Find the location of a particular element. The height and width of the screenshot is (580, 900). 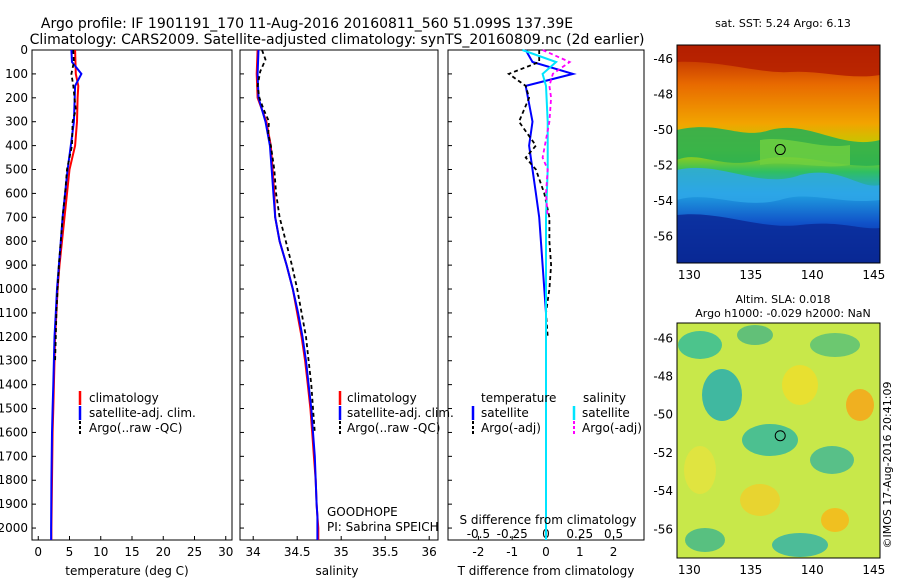

depth-tick-label: 400 is located at coordinates (16, 146).